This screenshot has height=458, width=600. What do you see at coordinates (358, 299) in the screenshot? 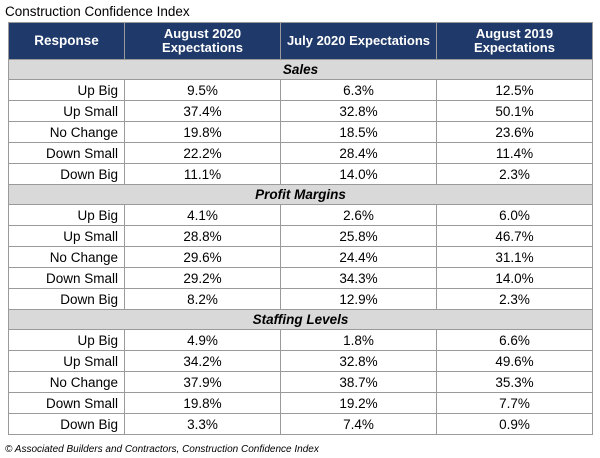
I see `value-cell: 12.9%` at bounding box center [358, 299].